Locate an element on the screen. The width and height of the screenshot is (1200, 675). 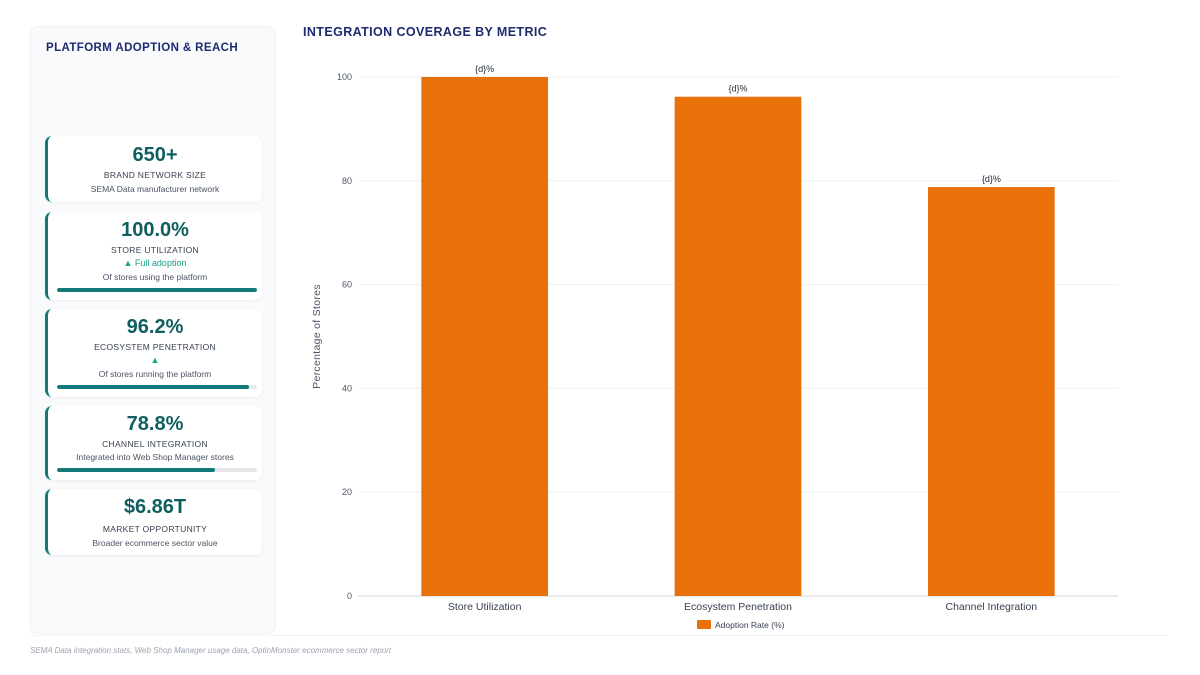
kpi-label: CHANNEL INTEGRATION is located at coordinates (155, 444).